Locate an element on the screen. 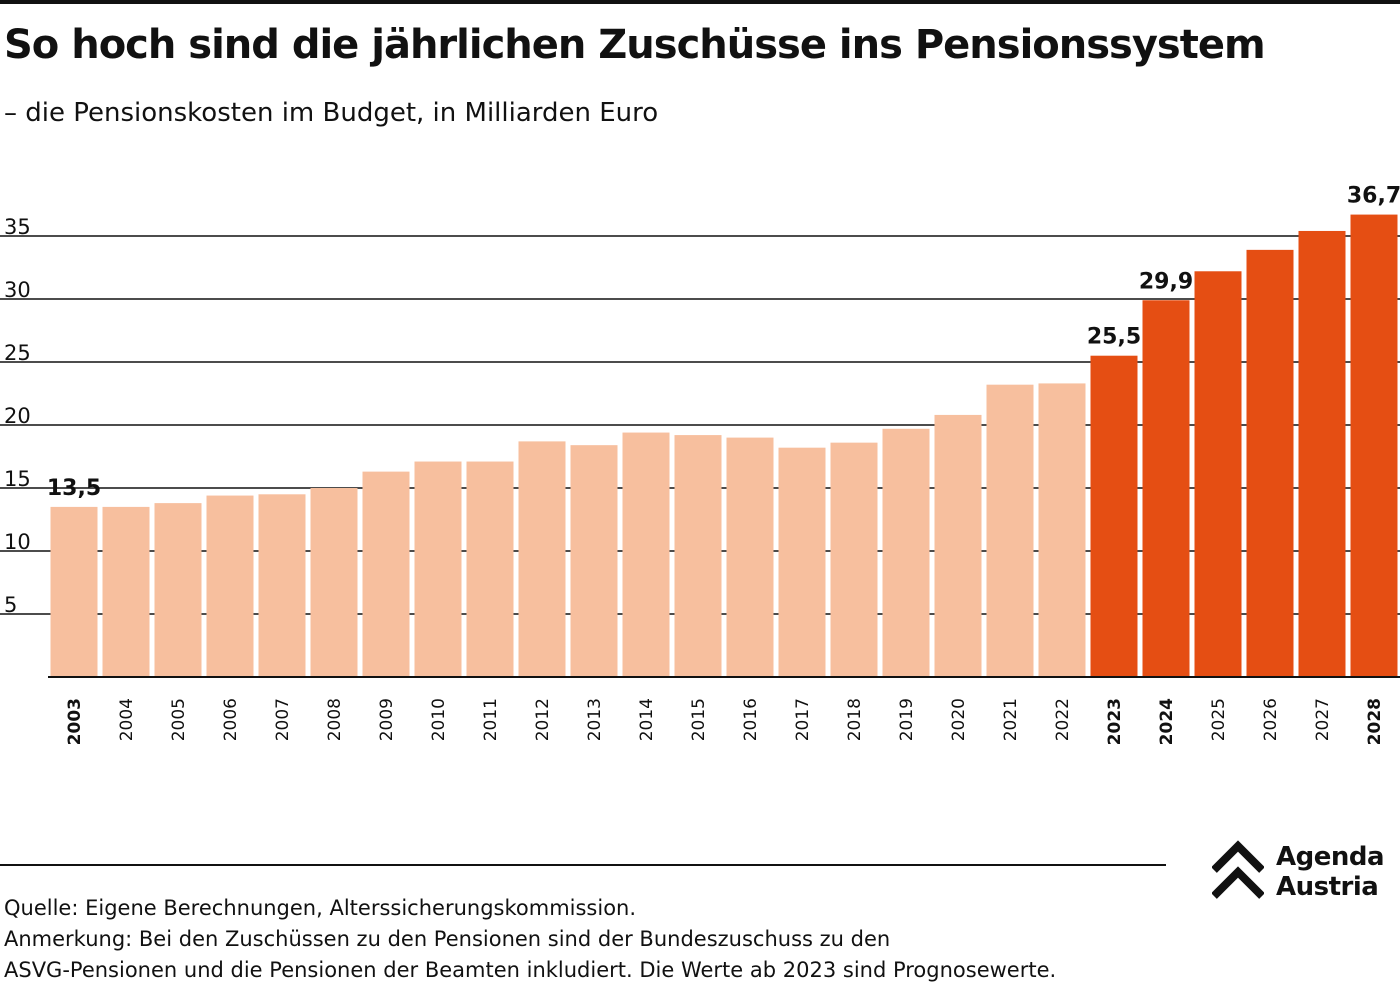 The image size is (1400, 989). x-tick-label-2012: 2012 is located at coordinates (543, 719).